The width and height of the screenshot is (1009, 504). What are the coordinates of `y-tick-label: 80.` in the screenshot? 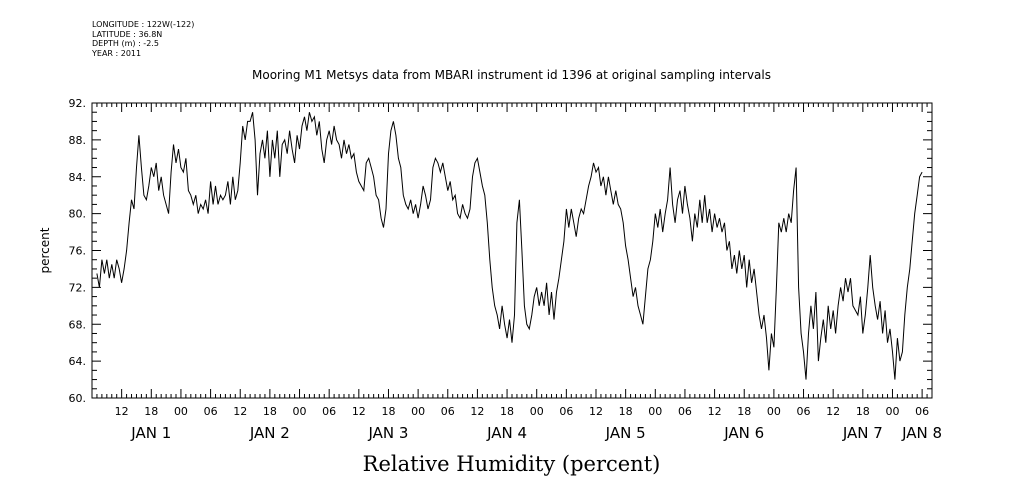 It's located at (78, 214).